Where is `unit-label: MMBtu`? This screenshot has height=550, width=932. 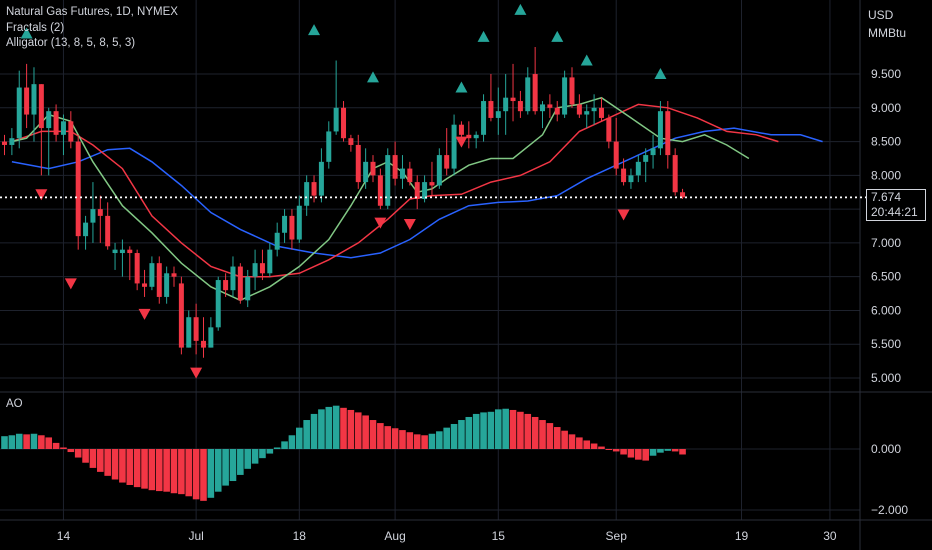 unit-label: MMBtu is located at coordinates (887, 33).